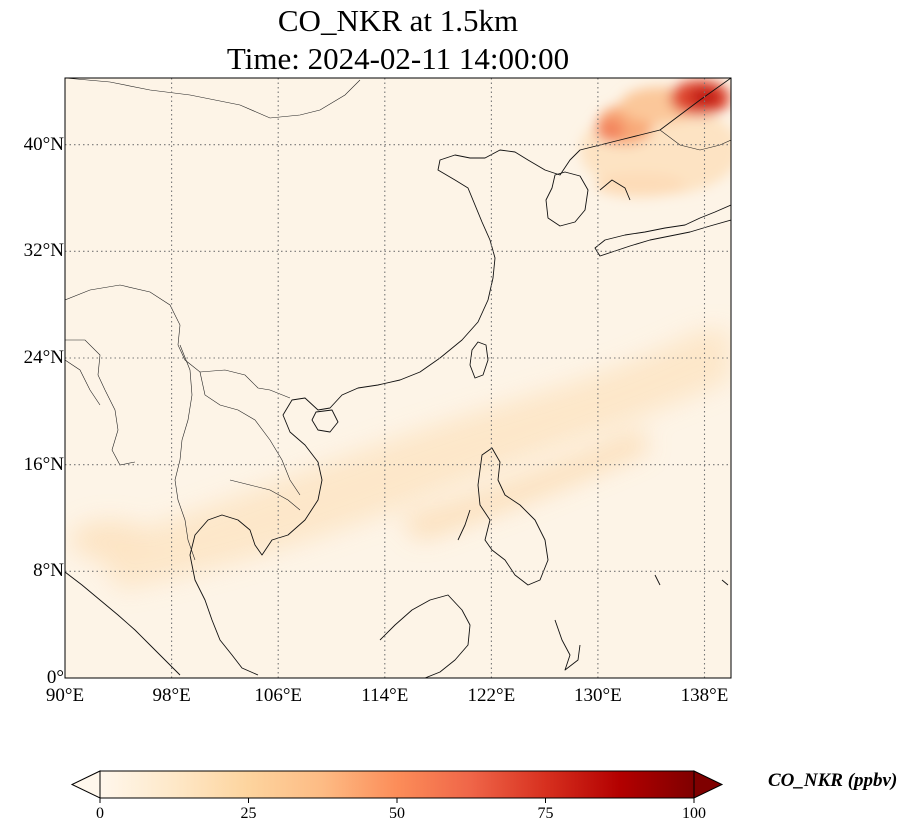 The width and height of the screenshot is (920, 836). Describe the element at coordinates (704, 695) in the screenshot. I see `x-tick-label: 138°E` at that location.